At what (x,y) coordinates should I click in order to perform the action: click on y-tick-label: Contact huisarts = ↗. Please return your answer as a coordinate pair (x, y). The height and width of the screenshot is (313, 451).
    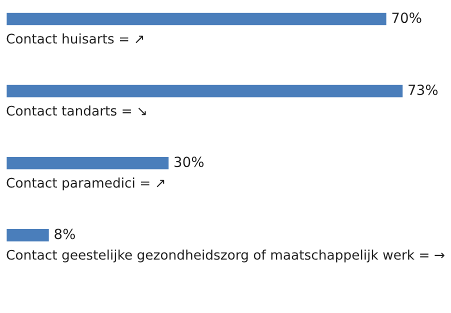
    Looking at the image, I should click on (75, 38).